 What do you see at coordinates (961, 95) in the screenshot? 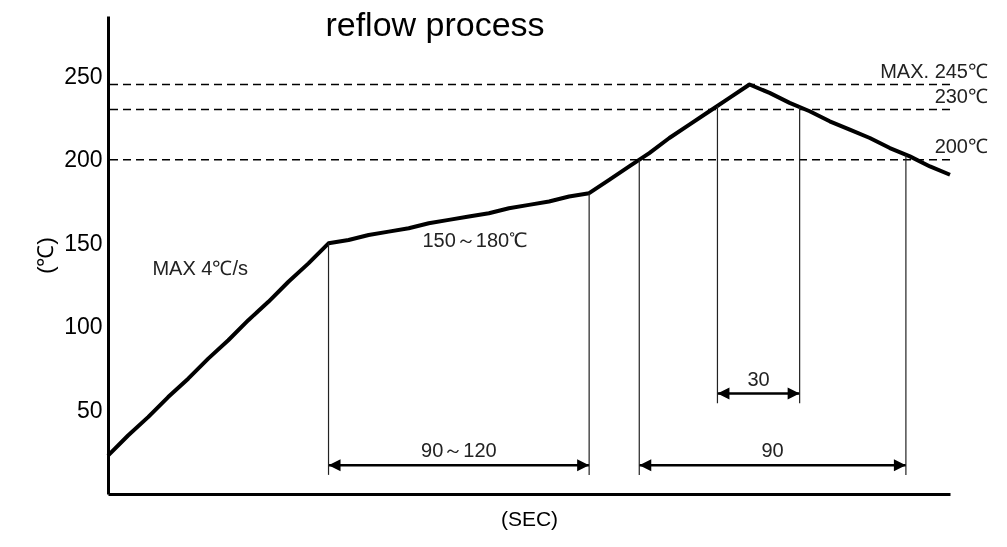
I see `ref-line-label: 230℃` at bounding box center [961, 95].